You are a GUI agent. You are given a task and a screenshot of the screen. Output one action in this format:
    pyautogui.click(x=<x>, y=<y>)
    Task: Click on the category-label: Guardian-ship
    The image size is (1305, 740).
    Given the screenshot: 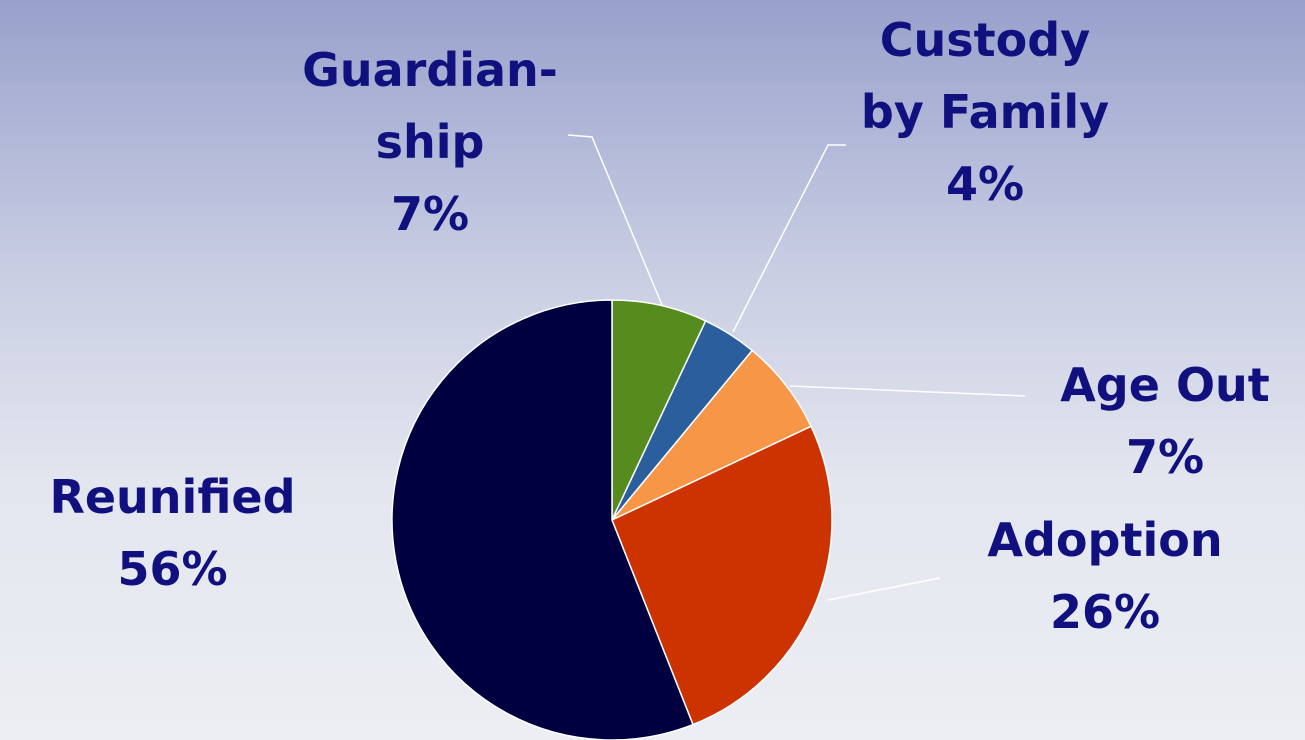 What is the action you would take?
    pyautogui.click(x=430, y=106)
    